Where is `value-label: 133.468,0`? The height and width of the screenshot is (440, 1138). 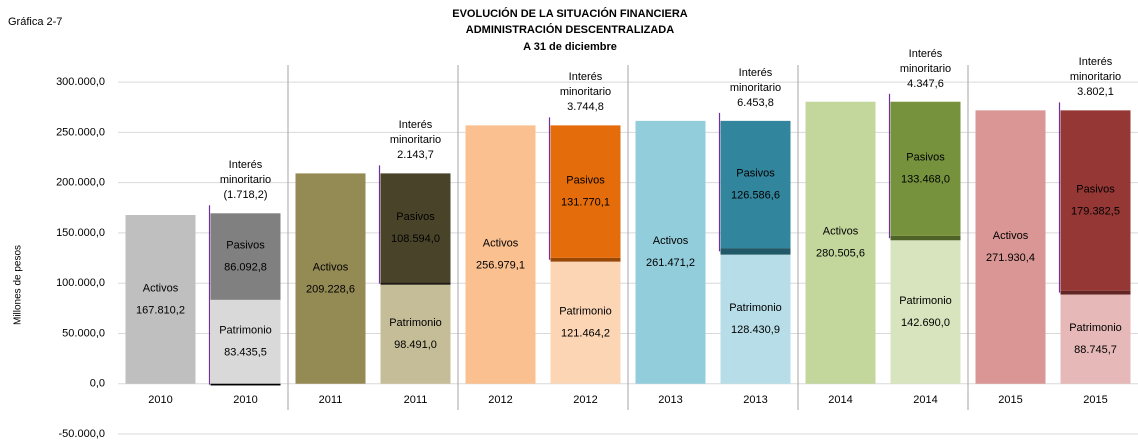
value-label: 133.468,0 is located at coordinates (925, 180).